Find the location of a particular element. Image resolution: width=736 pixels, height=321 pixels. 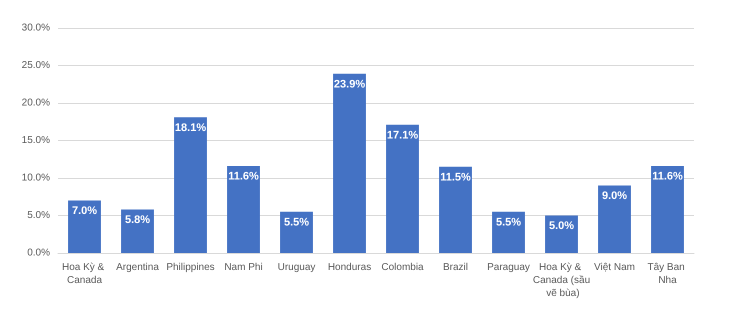

data-label: 5.8% is located at coordinates (137, 220).